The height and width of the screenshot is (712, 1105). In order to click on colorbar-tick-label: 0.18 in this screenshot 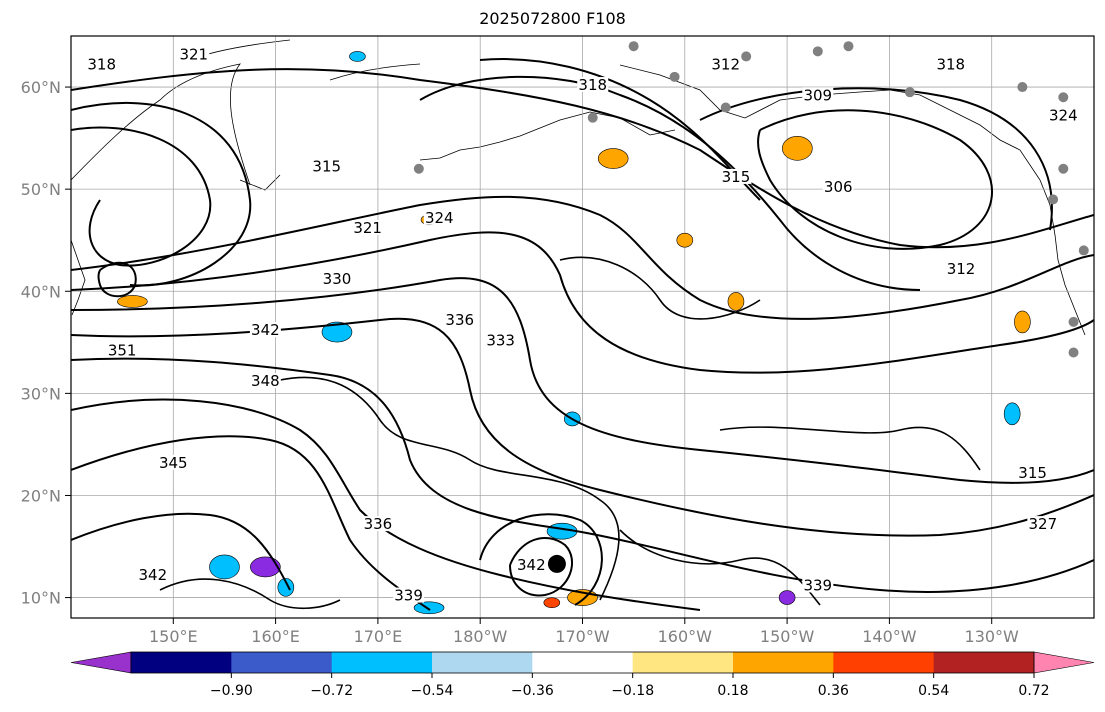, I will do `click(732, 691)`.